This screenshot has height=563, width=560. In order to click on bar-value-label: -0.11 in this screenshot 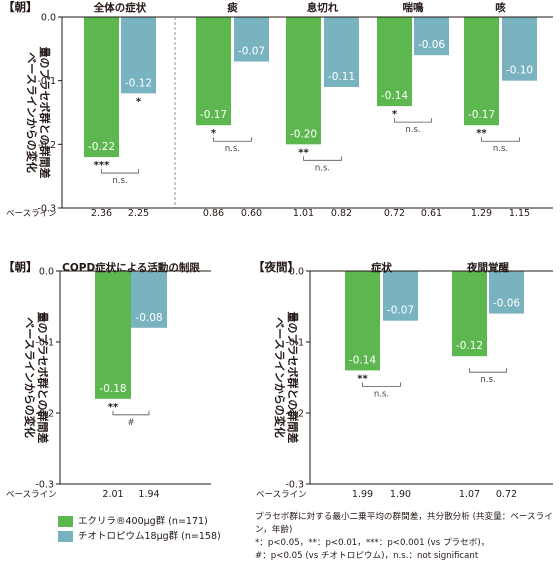, I will do `click(341, 77)`.